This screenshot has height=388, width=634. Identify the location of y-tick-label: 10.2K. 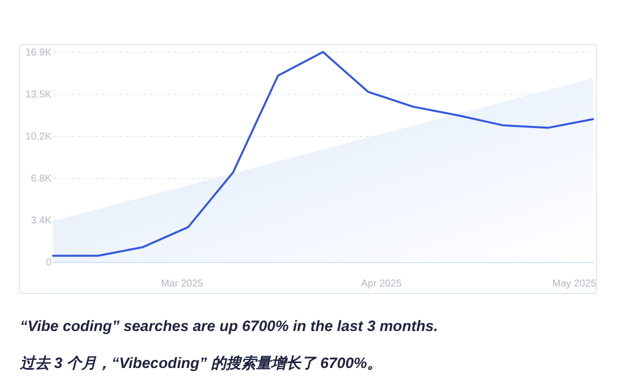
(38, 136).